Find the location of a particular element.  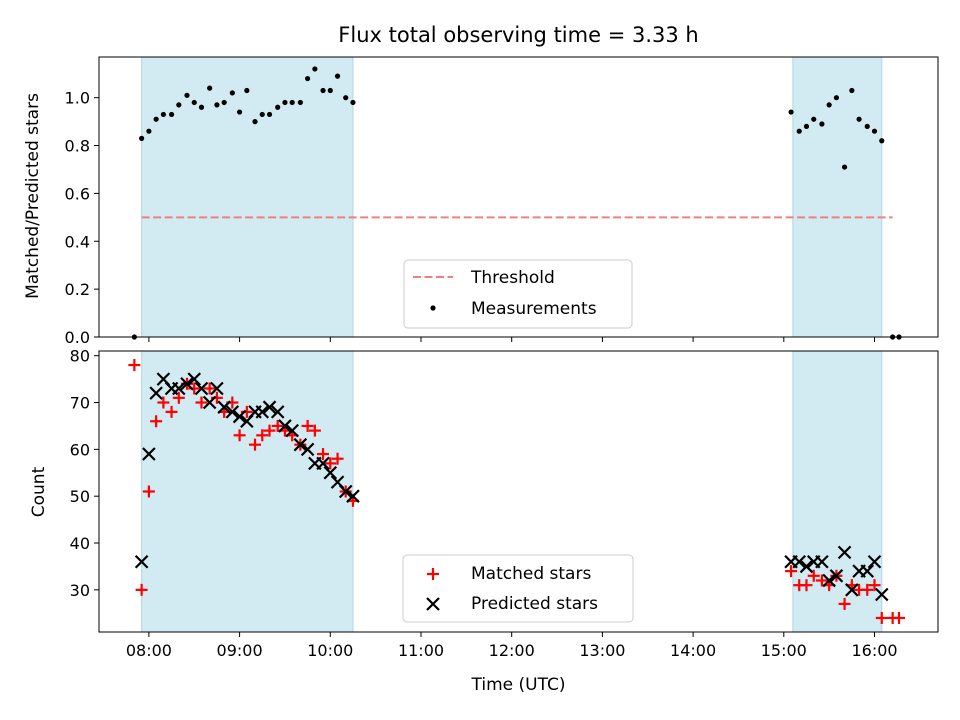

x-tick-label: 10:00 is located at coordinates (330, 650).